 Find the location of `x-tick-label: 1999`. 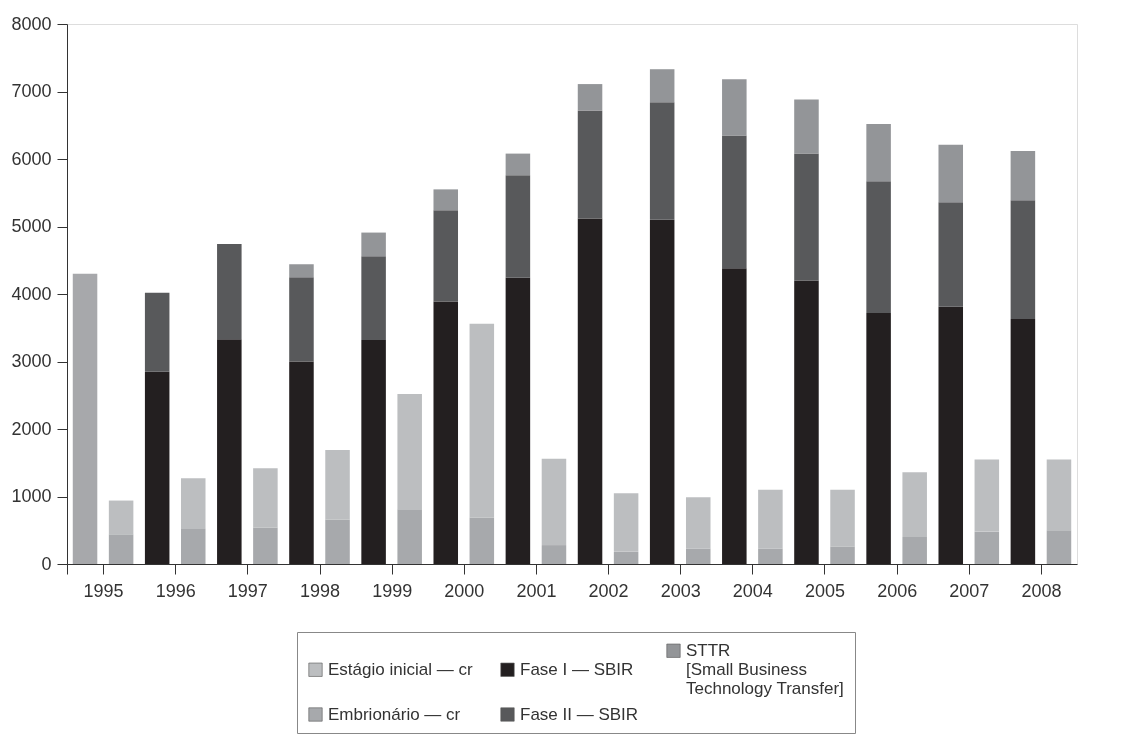

x-tick-label: 1999 is located at coordinates (392, 590).